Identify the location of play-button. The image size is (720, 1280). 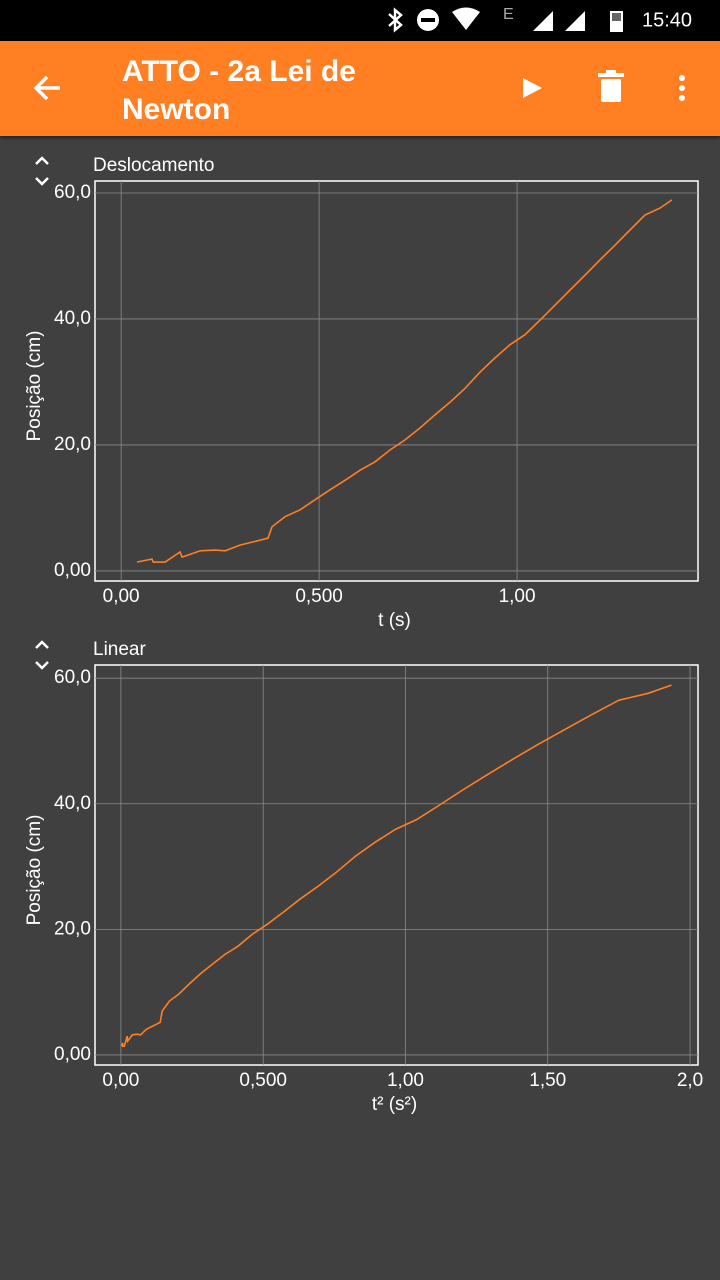
(532, 88).